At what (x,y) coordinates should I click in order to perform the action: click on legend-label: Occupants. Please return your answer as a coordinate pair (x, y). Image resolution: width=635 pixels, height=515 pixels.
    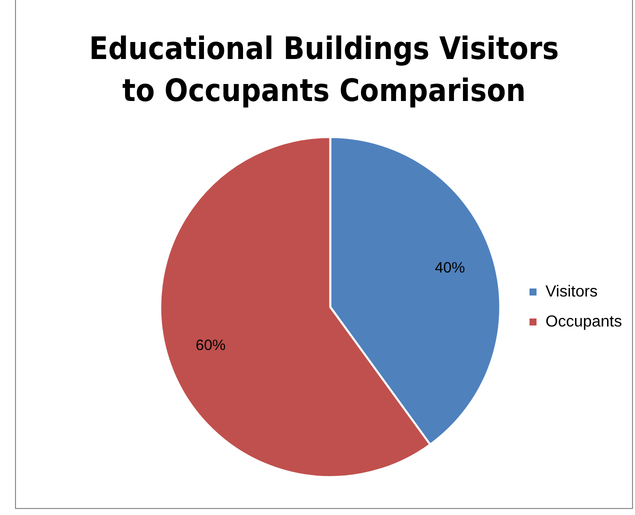
    Looking at the image, I should click on (584, 321).